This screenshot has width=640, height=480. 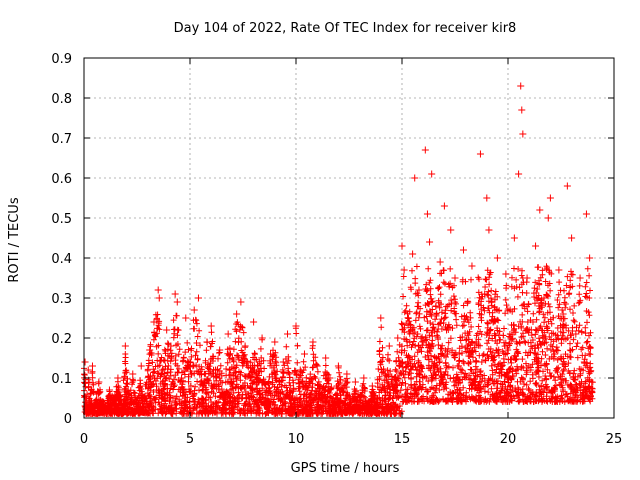 I want to click on y-tick-label: 0.4, so click(x=61, y=259).